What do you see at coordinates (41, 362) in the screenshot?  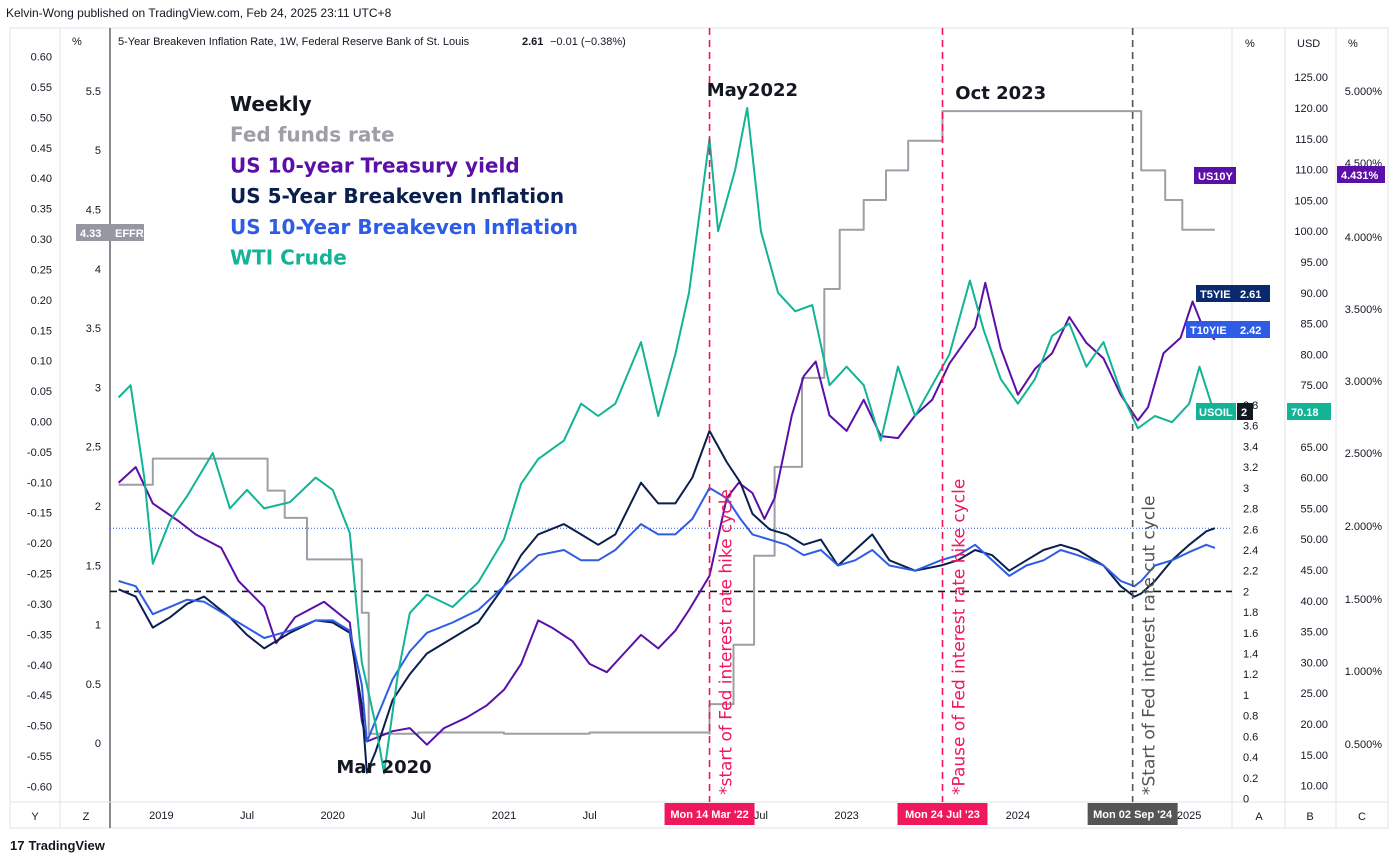 I see `y-tick-spread: 0.10` at bounding box center [41, 362].